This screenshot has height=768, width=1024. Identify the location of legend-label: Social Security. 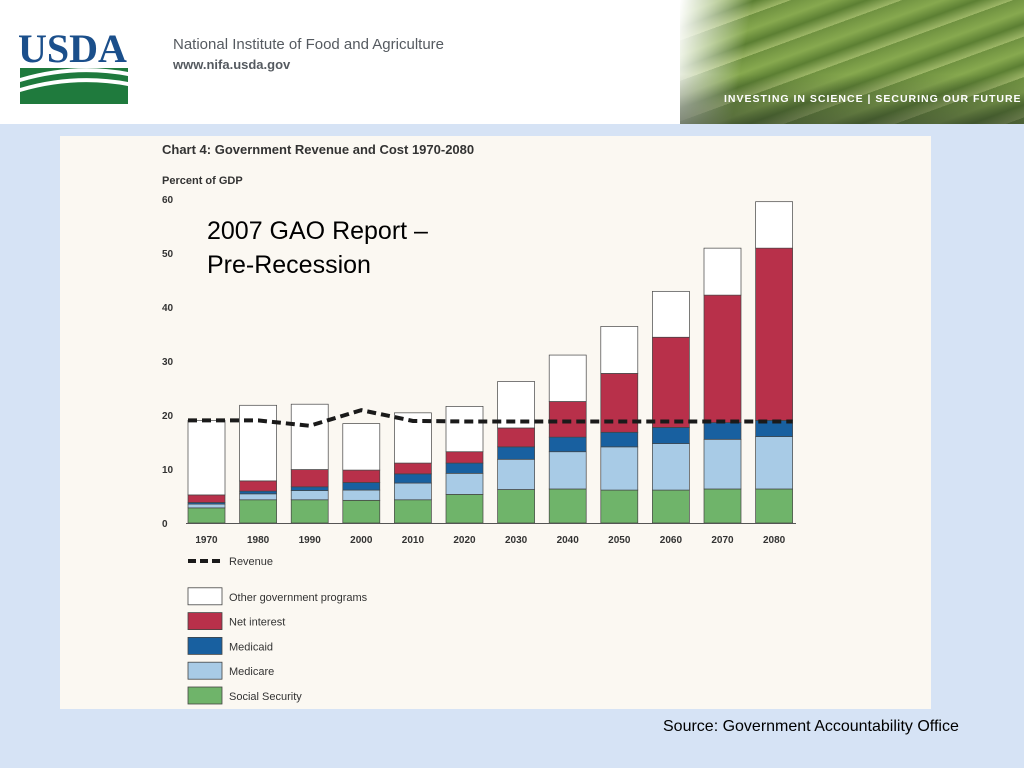
(265, 697).